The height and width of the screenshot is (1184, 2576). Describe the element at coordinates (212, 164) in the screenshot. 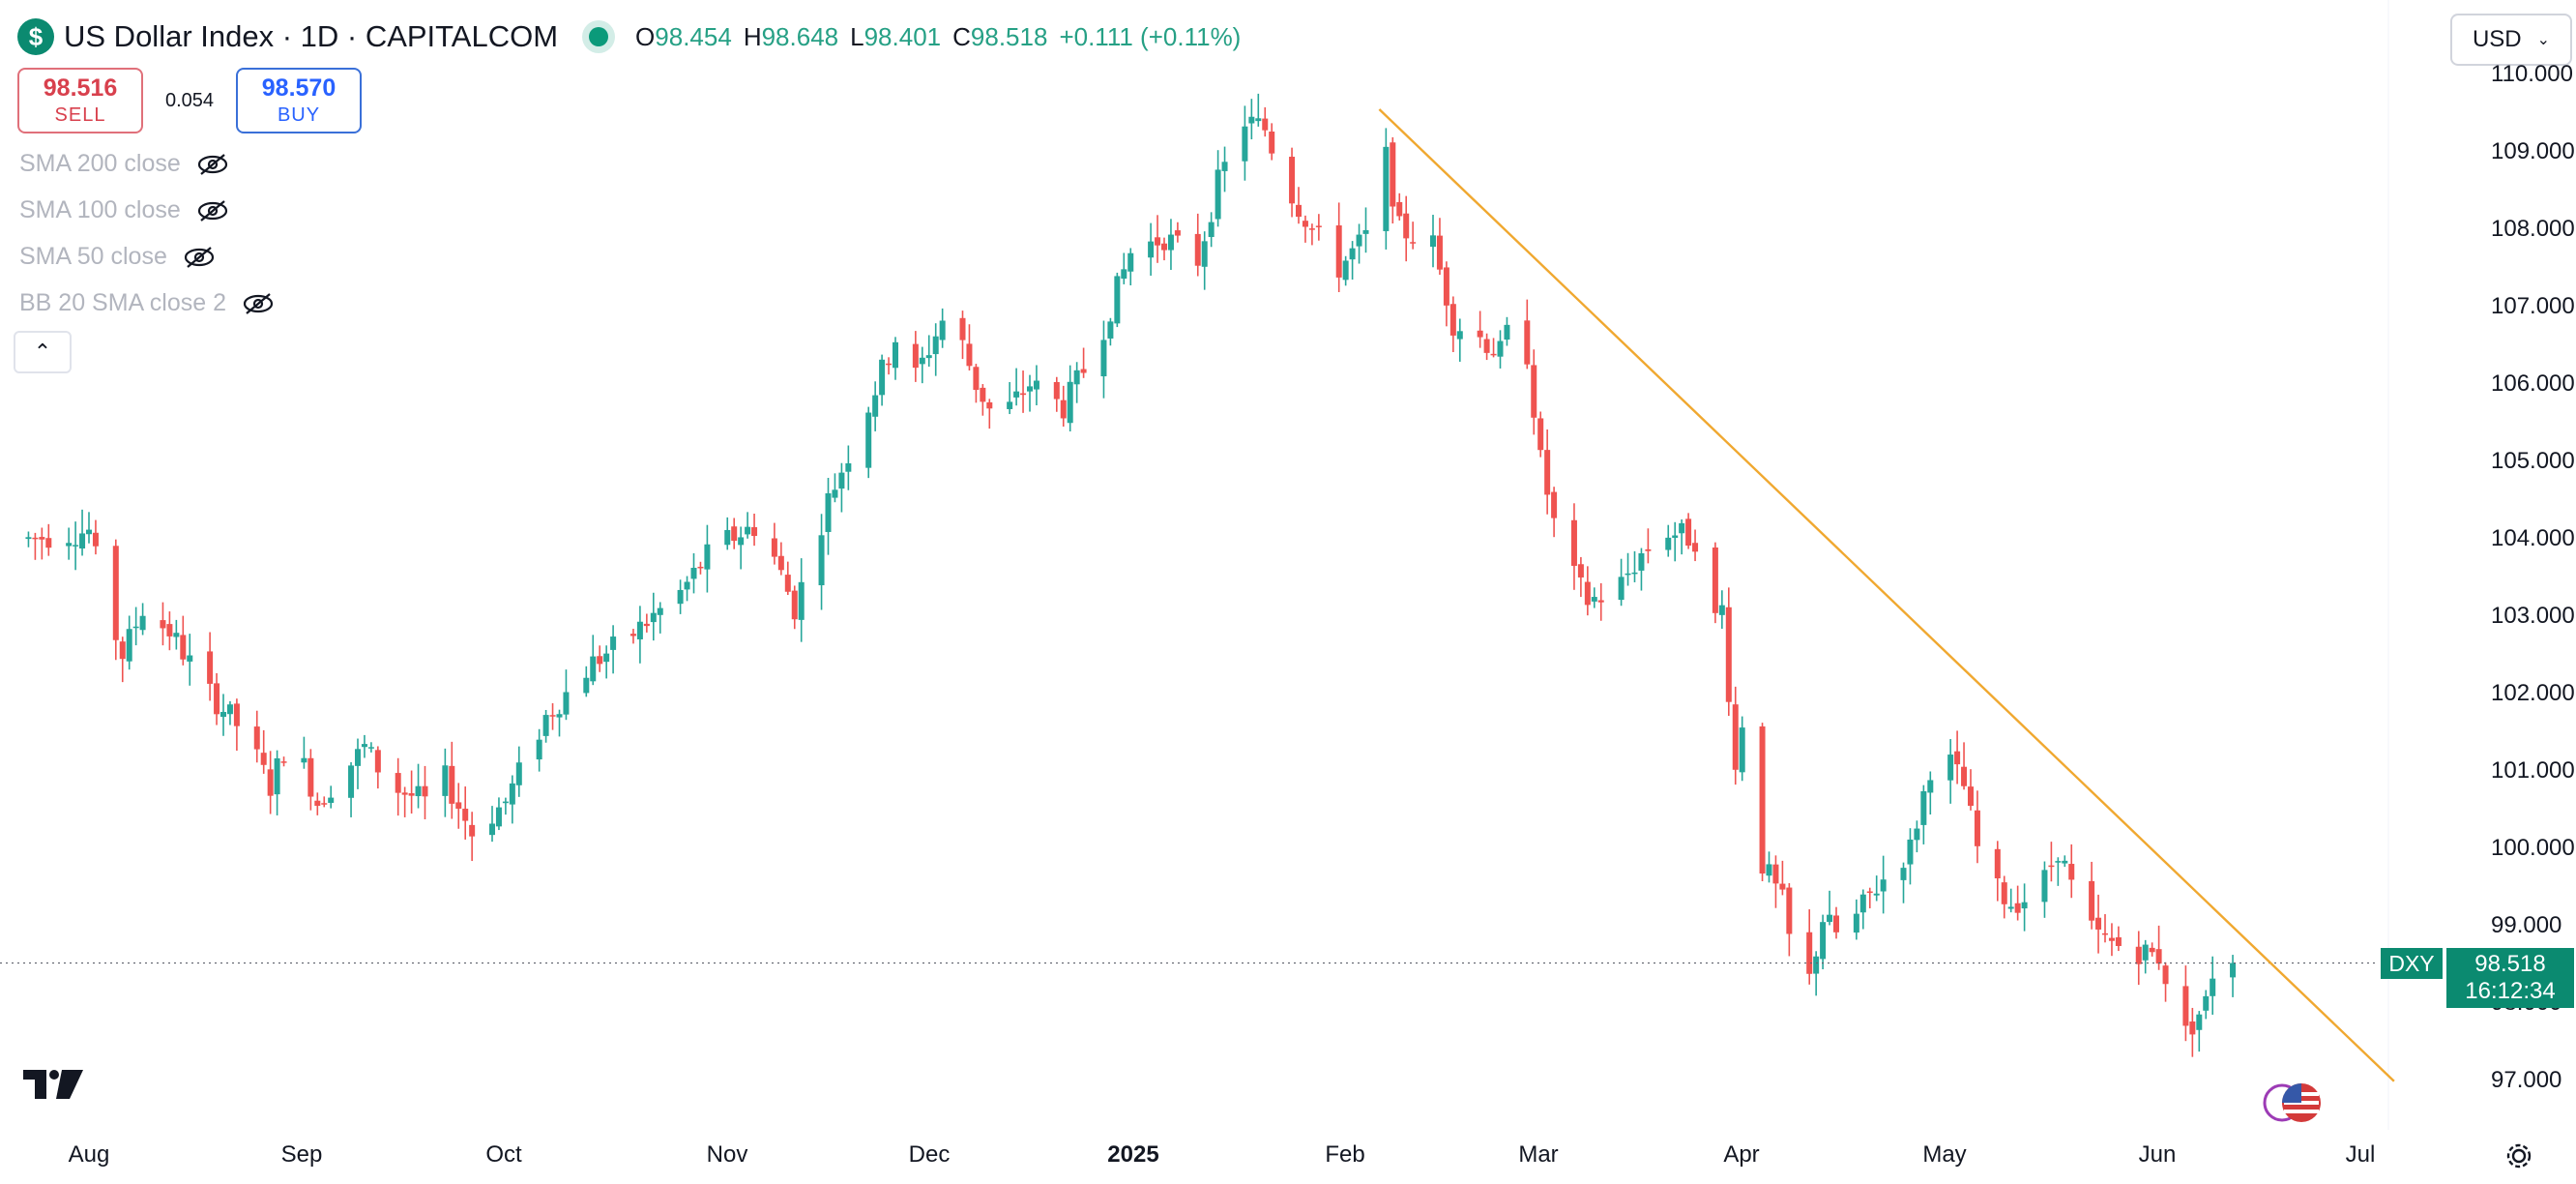

I see `eye-hidden-icon` at that location.